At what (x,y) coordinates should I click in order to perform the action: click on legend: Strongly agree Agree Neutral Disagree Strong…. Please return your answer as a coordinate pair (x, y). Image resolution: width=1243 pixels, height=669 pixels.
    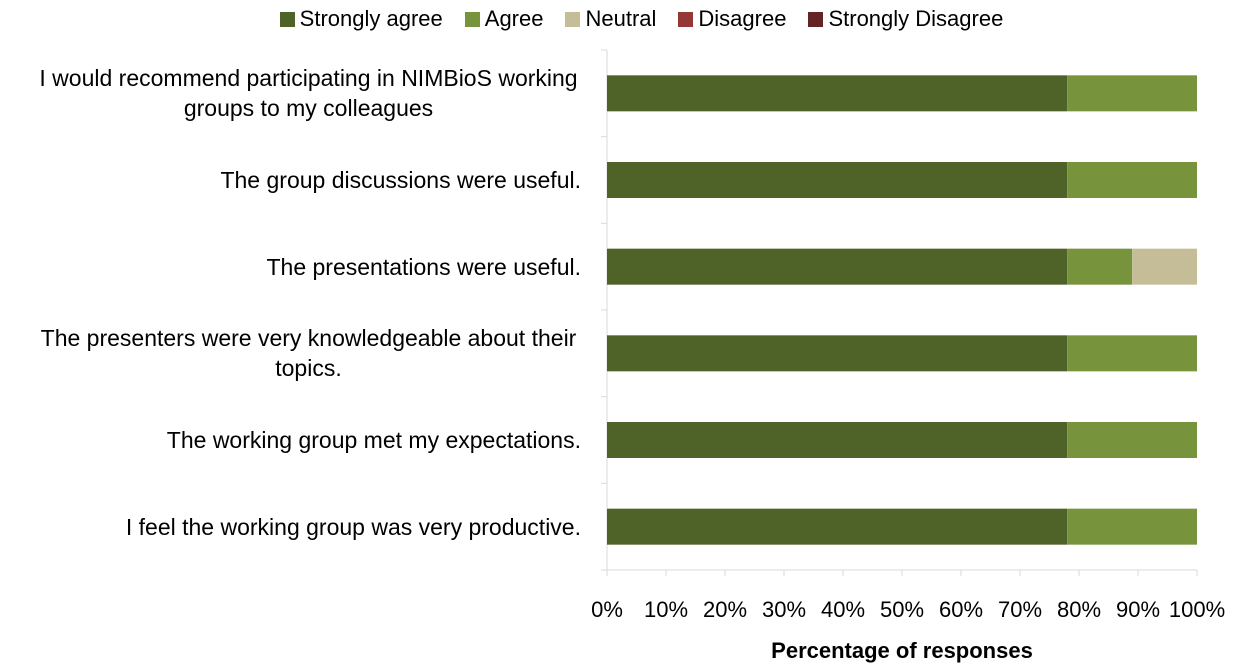
    Looking at the image, I should click on (621, 19).